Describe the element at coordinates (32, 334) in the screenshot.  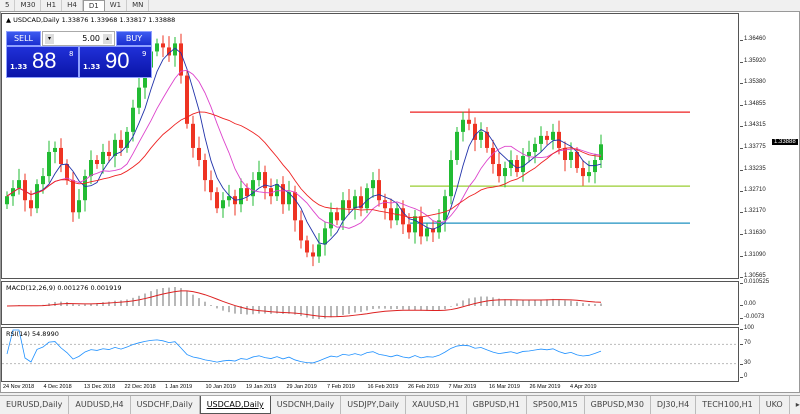
I see `rsi-label: RSI(14) 54.8990` at that location.